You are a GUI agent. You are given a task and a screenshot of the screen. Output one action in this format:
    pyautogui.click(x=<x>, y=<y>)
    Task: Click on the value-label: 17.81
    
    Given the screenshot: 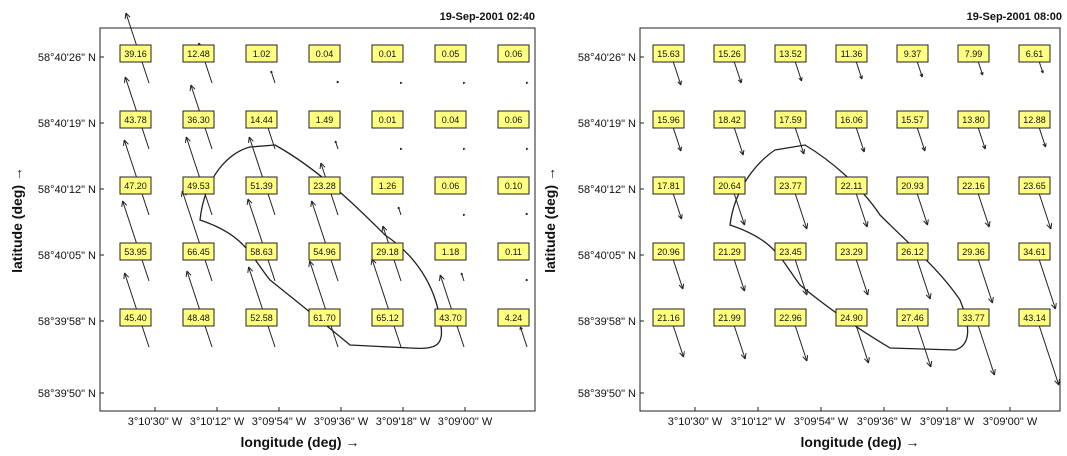 What is the action you would take?
    pyautogui.click(x=668, y=185)
    